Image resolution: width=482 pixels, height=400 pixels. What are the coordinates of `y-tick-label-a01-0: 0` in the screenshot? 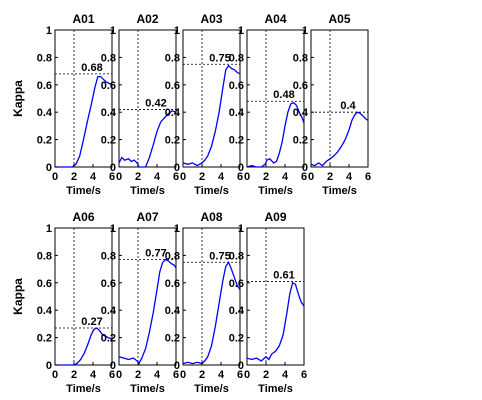 It's located at (49, 168).